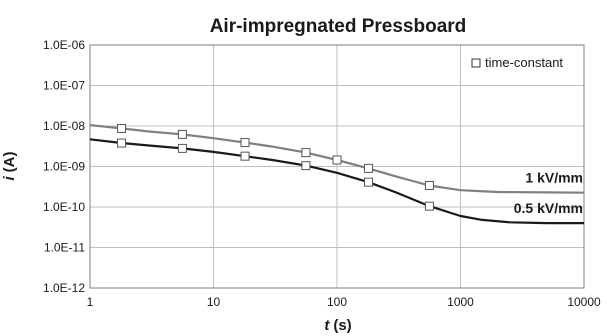  Describe the element at coordinates (554, 178) in the screenshot. I see `series-label-0: 1 kV/mm` at that location.